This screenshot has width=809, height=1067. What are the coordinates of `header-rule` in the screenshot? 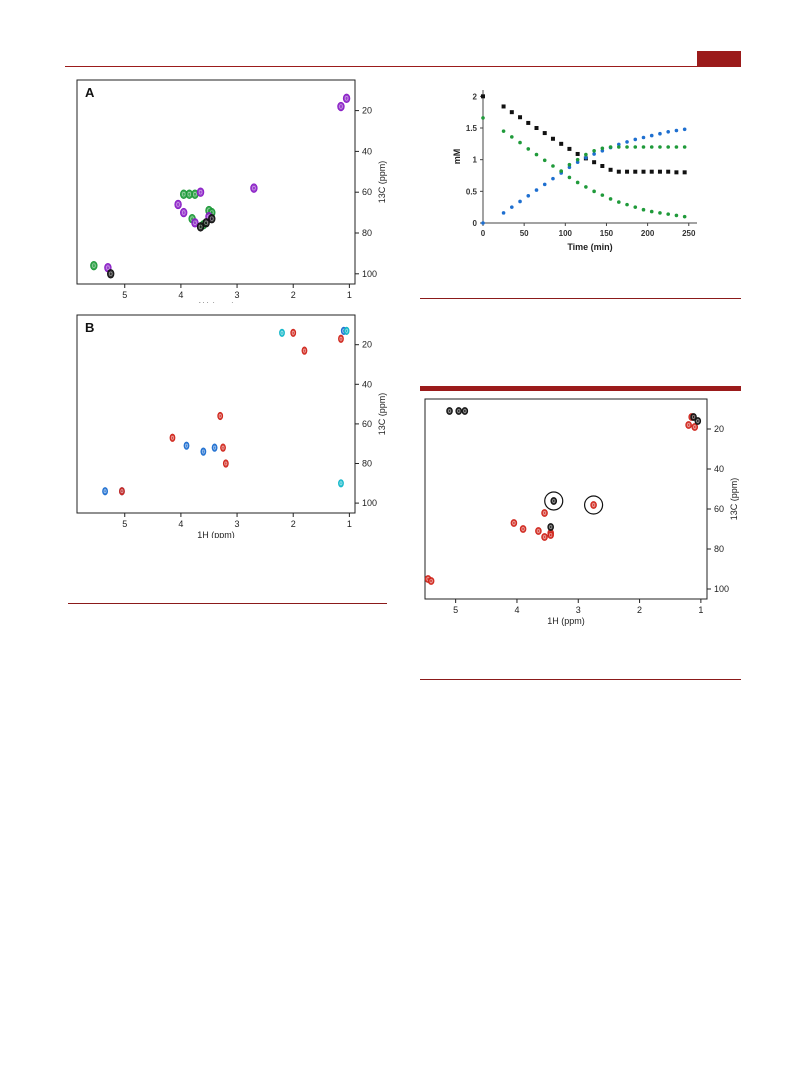 It's located at (403, 66).